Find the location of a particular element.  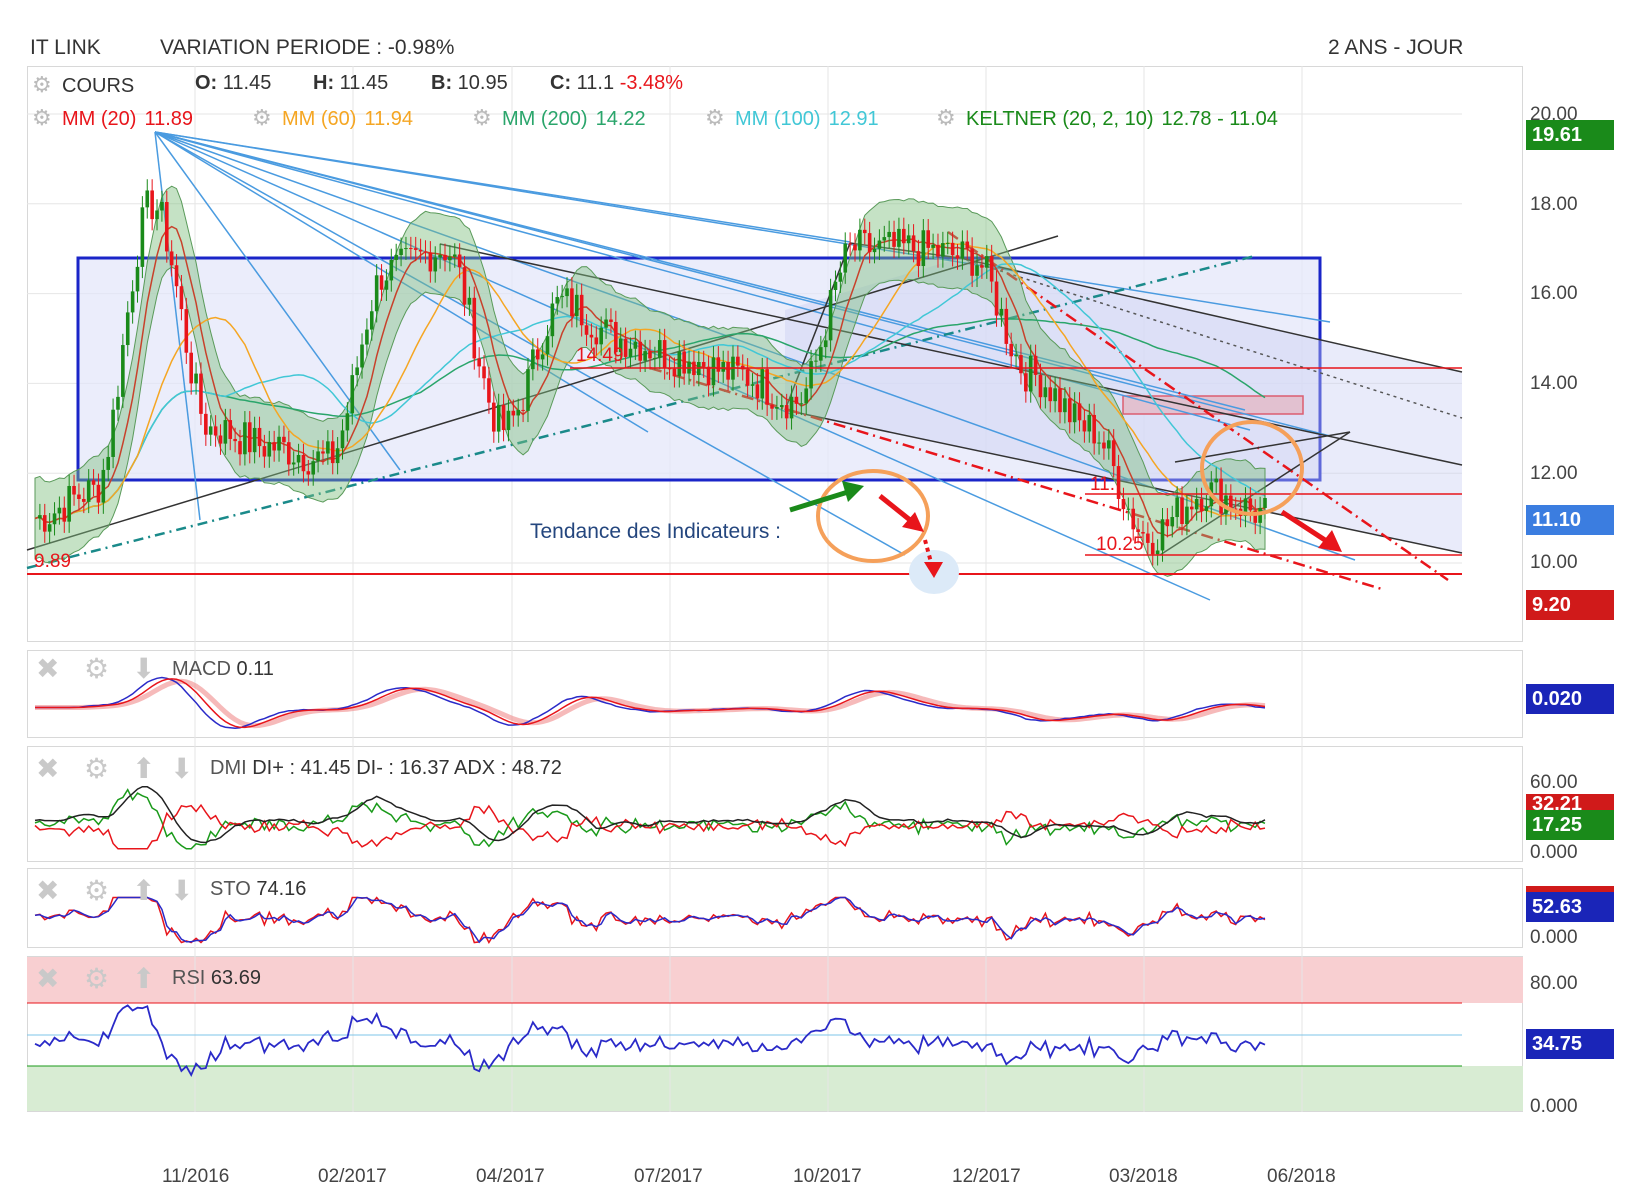

ohlc-close: C: 11.1 -3.48% is located at coordinates (616, 83).